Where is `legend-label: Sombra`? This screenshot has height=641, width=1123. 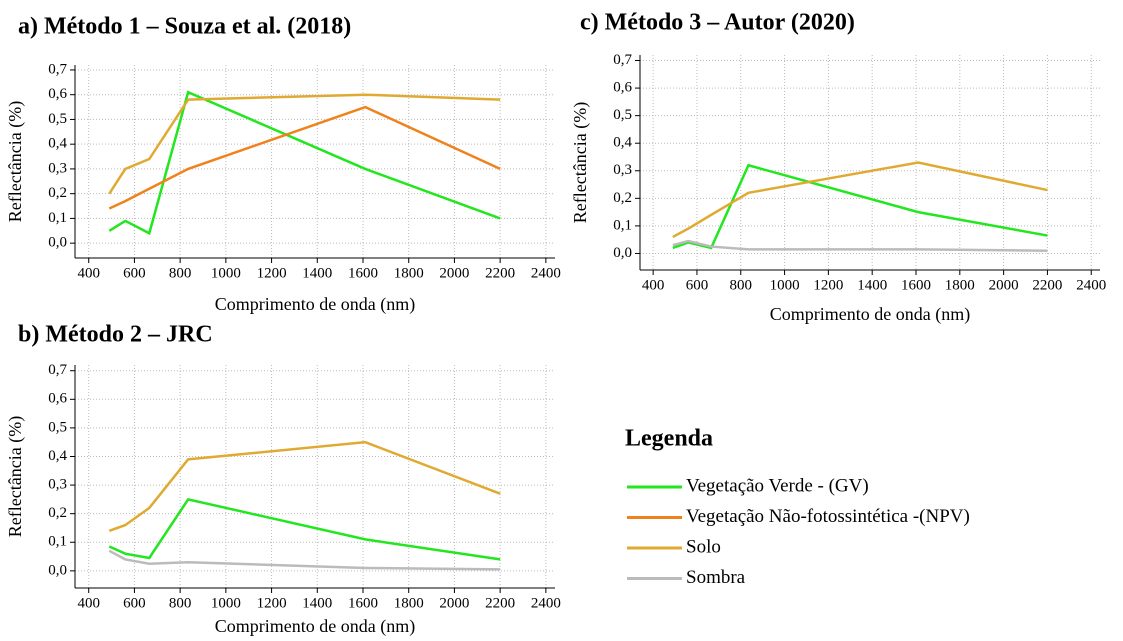
legend-label: Sombra is located at coordinates (716, 577).